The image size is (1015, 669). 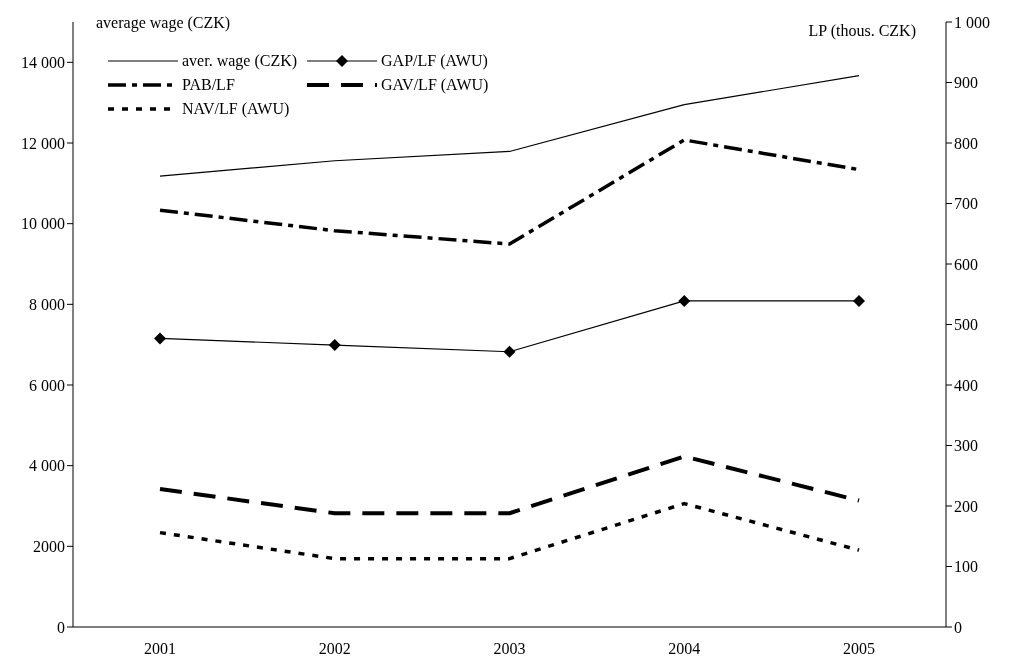 I want to click on y2-axis-title: LP (thous. CZK), so click(x=862, y=31).